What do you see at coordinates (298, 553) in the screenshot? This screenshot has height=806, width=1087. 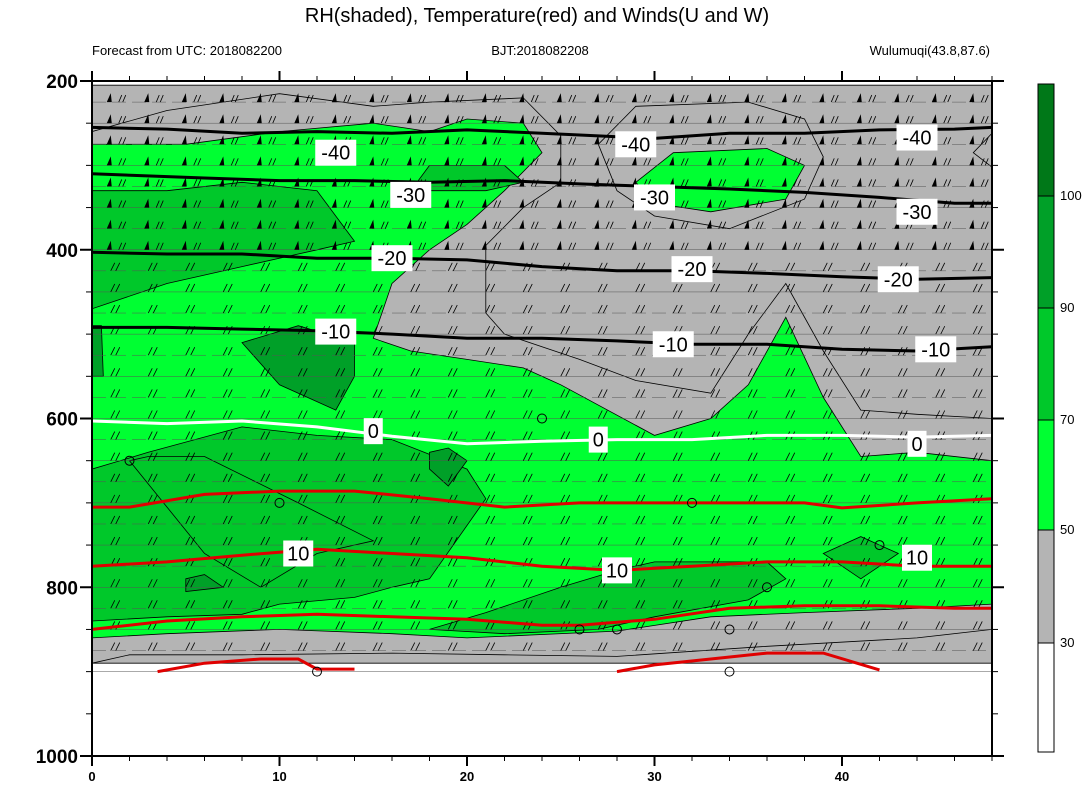 I see `isotherm-label-box` at bounding box center [298, 553].